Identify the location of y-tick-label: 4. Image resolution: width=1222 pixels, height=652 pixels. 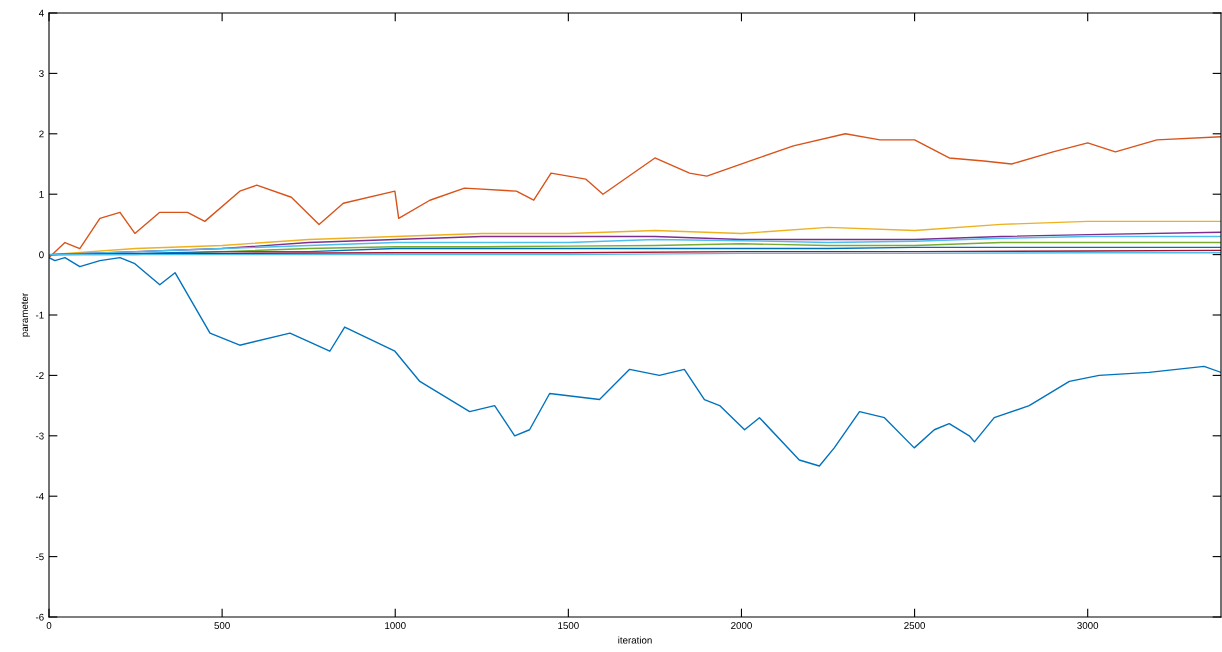
(41, 13).